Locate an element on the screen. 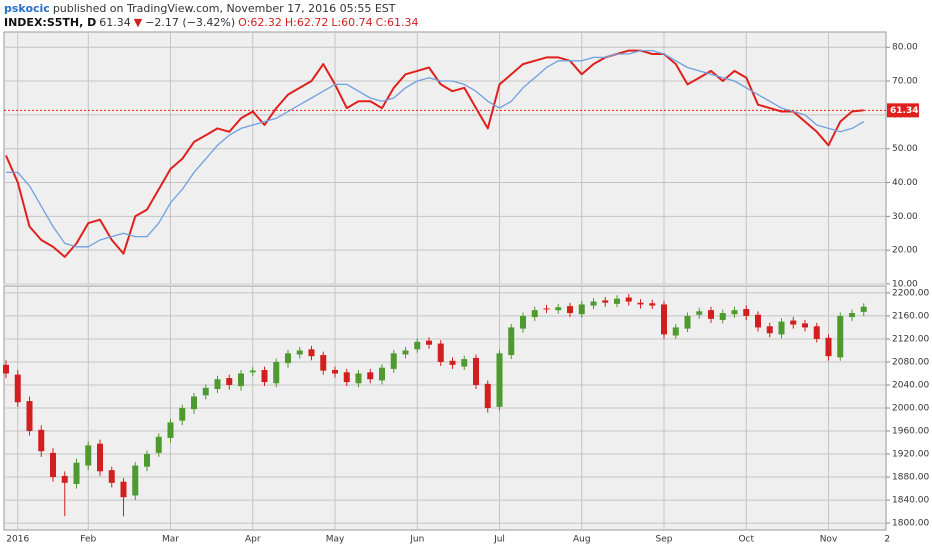 Image resolution: width=932 pixels, height=550 pixels. y-tick-label: 2200.00 is located at coordinates (910, 293).